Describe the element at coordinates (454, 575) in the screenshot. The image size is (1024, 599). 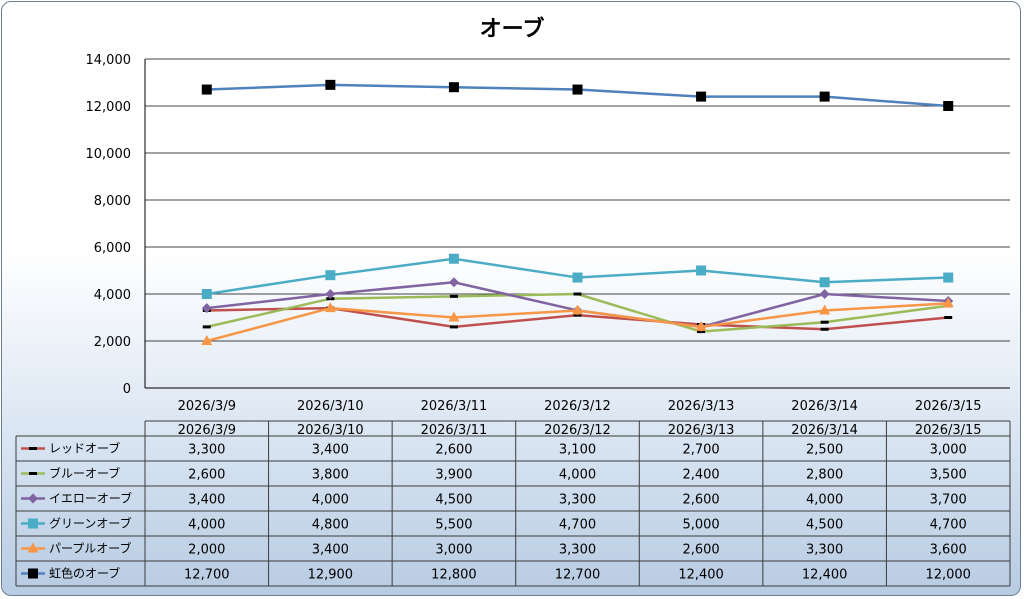
I see `table-cell: 12,800` at that location.